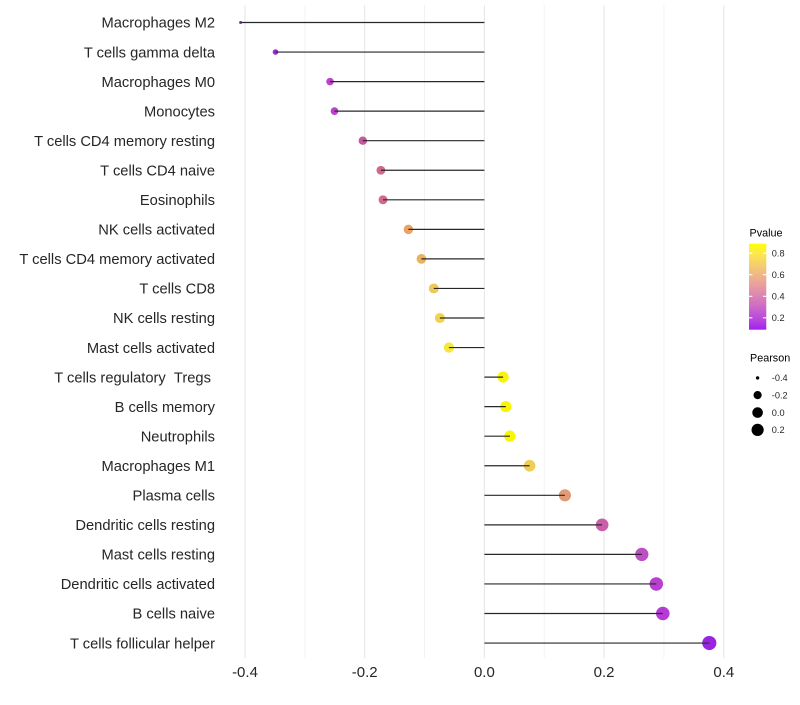  Describe the element at coordinates (158, 24) in the screenshot. I see `svg-text: Macrophages M2` at that location.